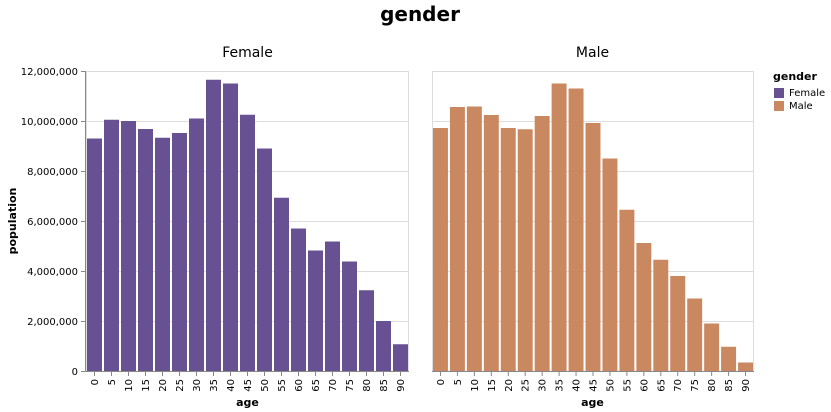 This screenshot has height=412, width=831. What do you see at coordinates (712, 385) in the screenshot?
I see `x-tick-label-male-80: 80` at bounding box center [712, 385].